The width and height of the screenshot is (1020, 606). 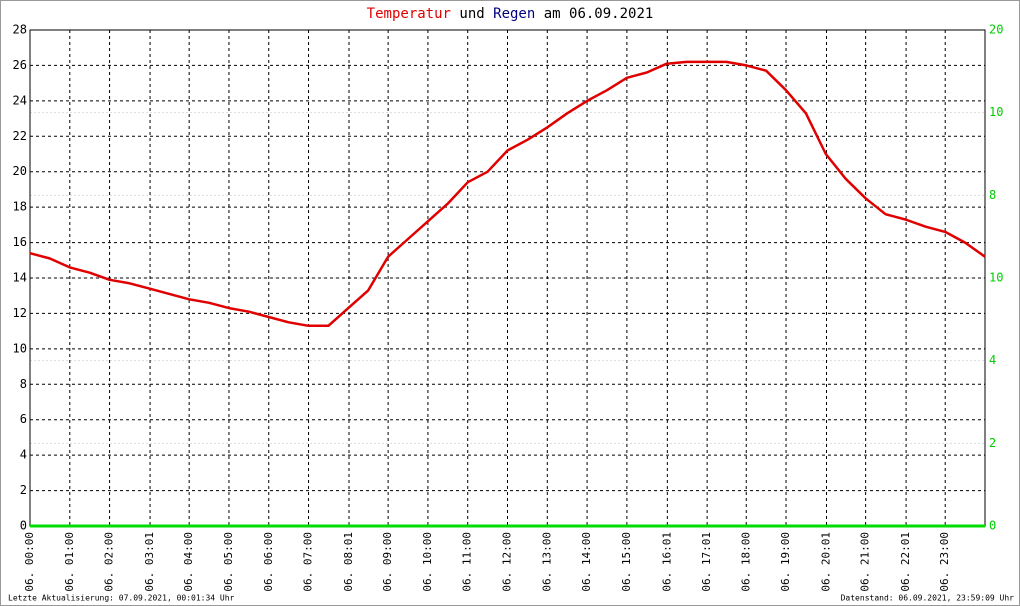 I want to click on x-tick-label: 06. 17:01, so click(x=706, y=562).